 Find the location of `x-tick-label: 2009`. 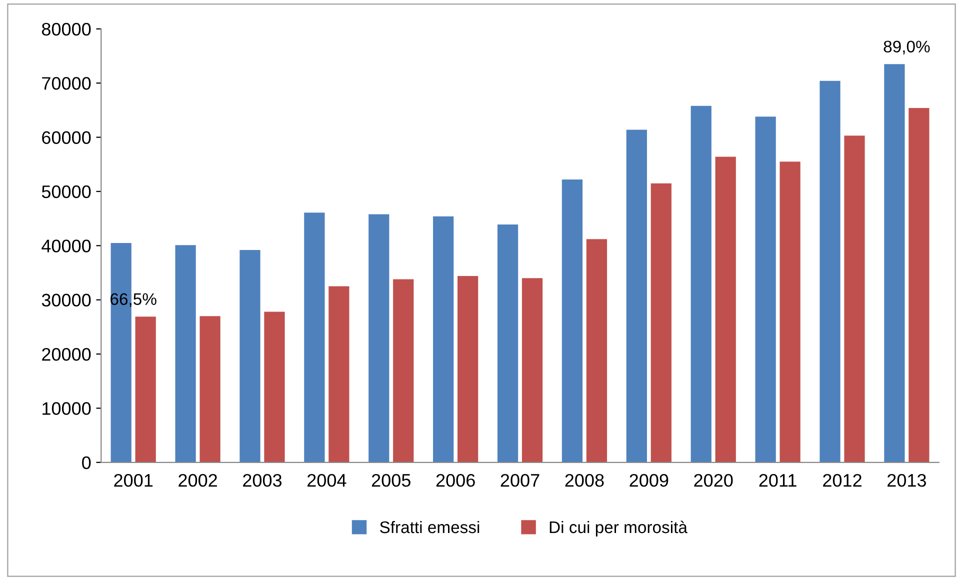

x-tick-label: 2009 is located at coordinates (649, 480).